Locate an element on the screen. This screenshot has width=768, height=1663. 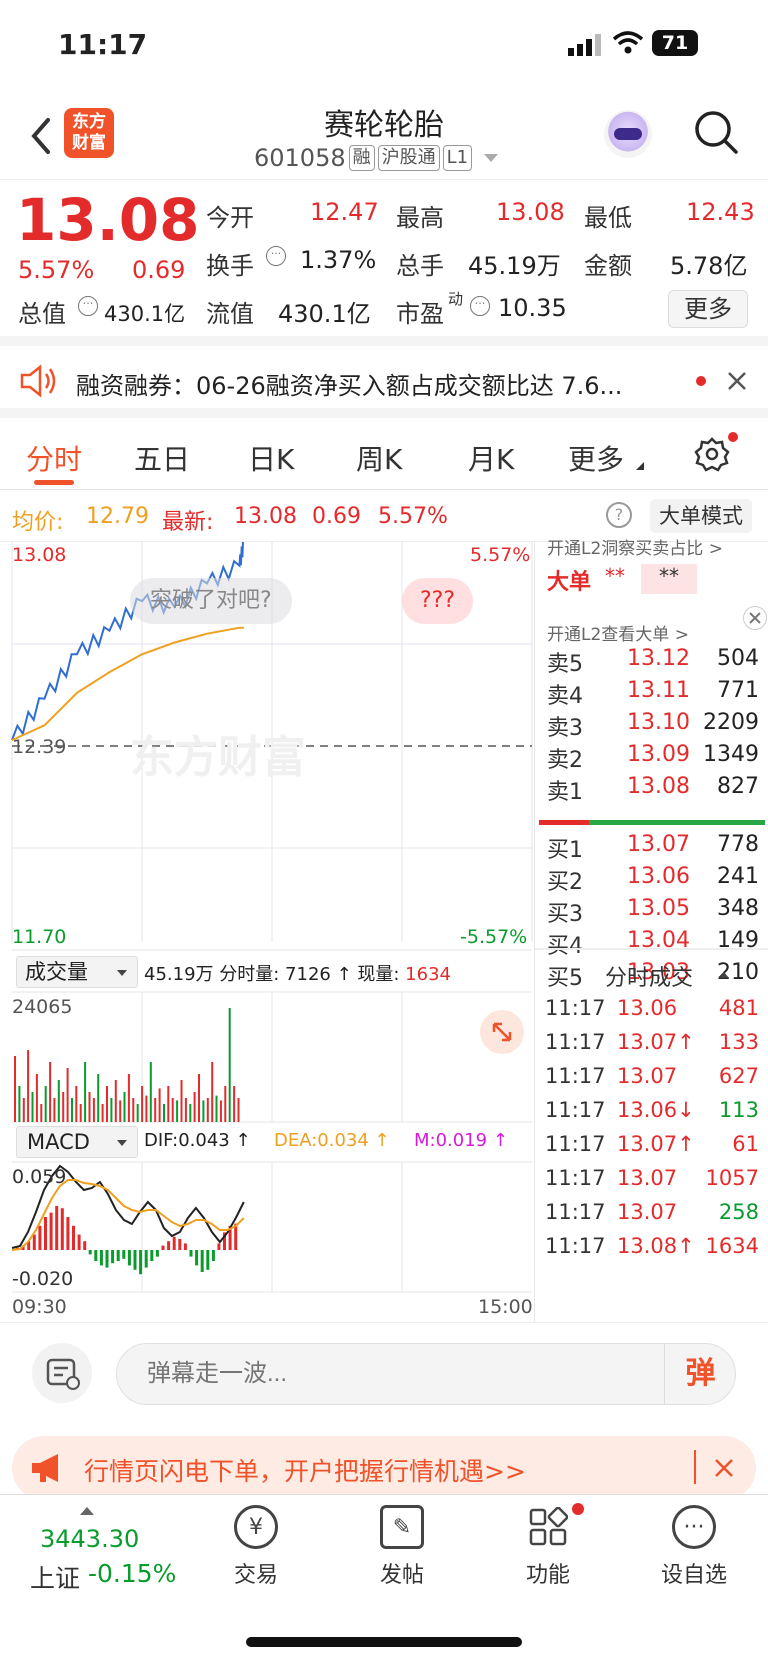
nav-trade: ¥ 交易 is located at coordinates (256, 1547).